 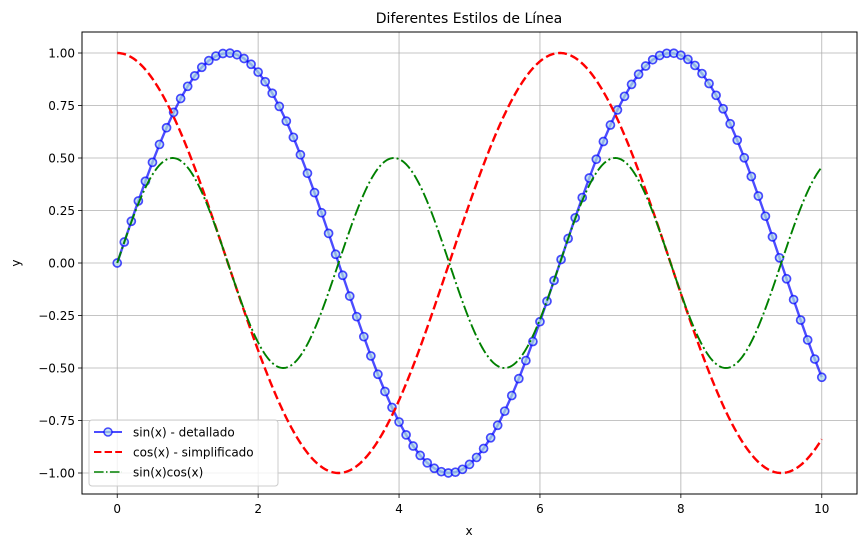 I want to click on y-tick-label: 0.25, so click(x=61, y=211).